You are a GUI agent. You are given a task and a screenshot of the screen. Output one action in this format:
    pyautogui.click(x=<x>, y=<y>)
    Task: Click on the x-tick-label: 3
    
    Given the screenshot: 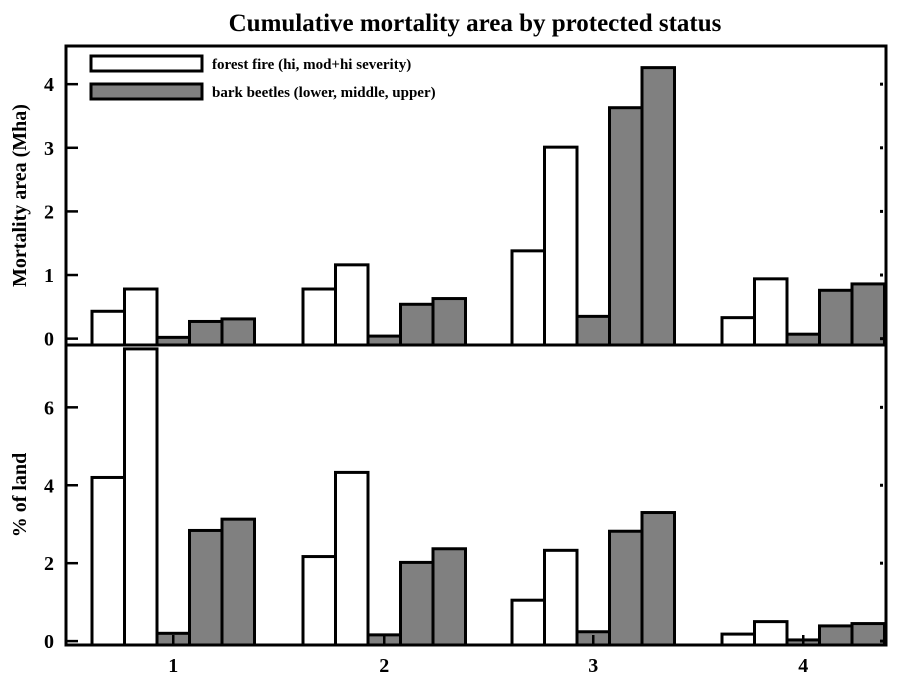 What is the action you would take?
    pyautogui.click(x=593, y=664)
    